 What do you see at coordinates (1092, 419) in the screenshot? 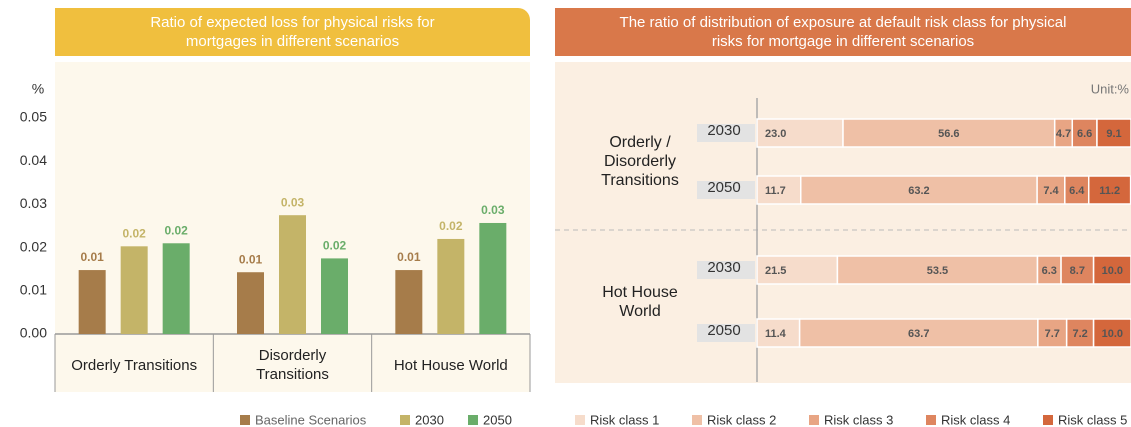
I see `legend-label: Risk class 5` at bounding box center [1092, 419].